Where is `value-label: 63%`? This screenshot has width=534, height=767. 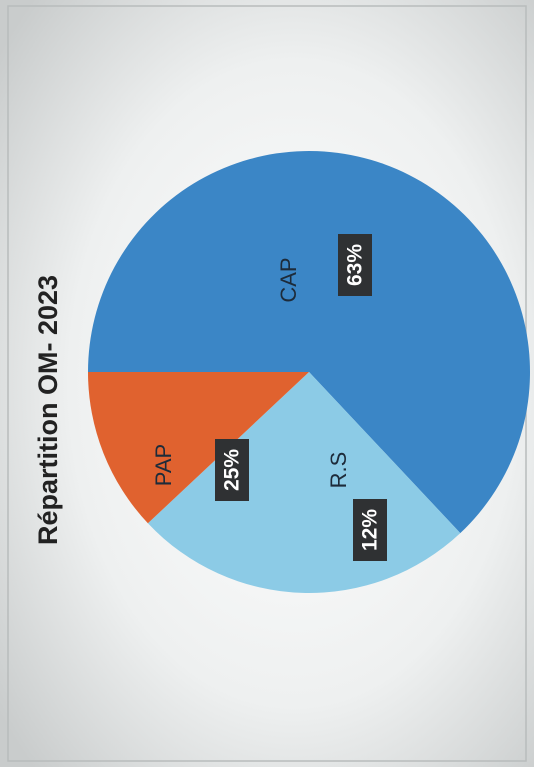 value-label: 63% is located at coordinates (355, 265).